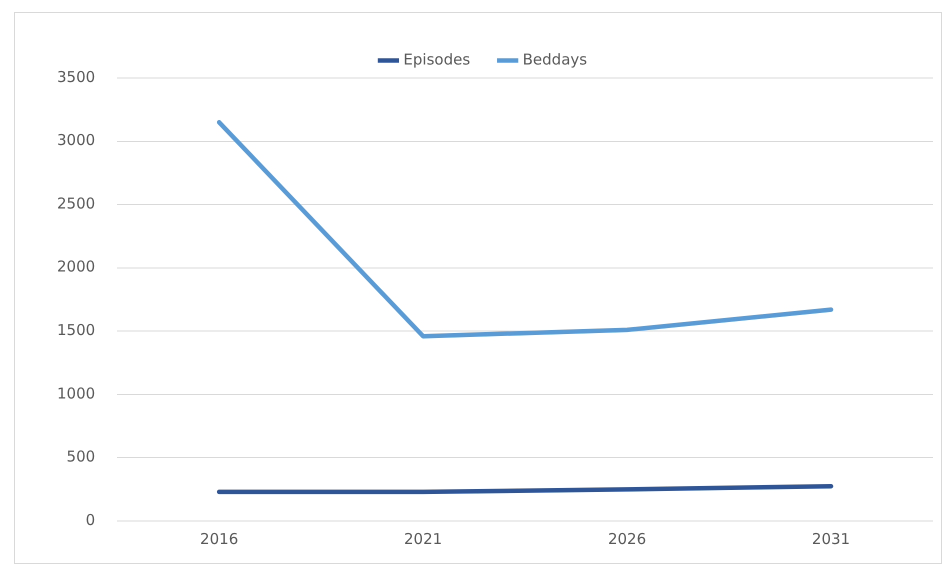  What do you see at coordinates (76, 330) in the screenshot?
I see `y-tick-label: 1500` at bounding box center [76, 330].